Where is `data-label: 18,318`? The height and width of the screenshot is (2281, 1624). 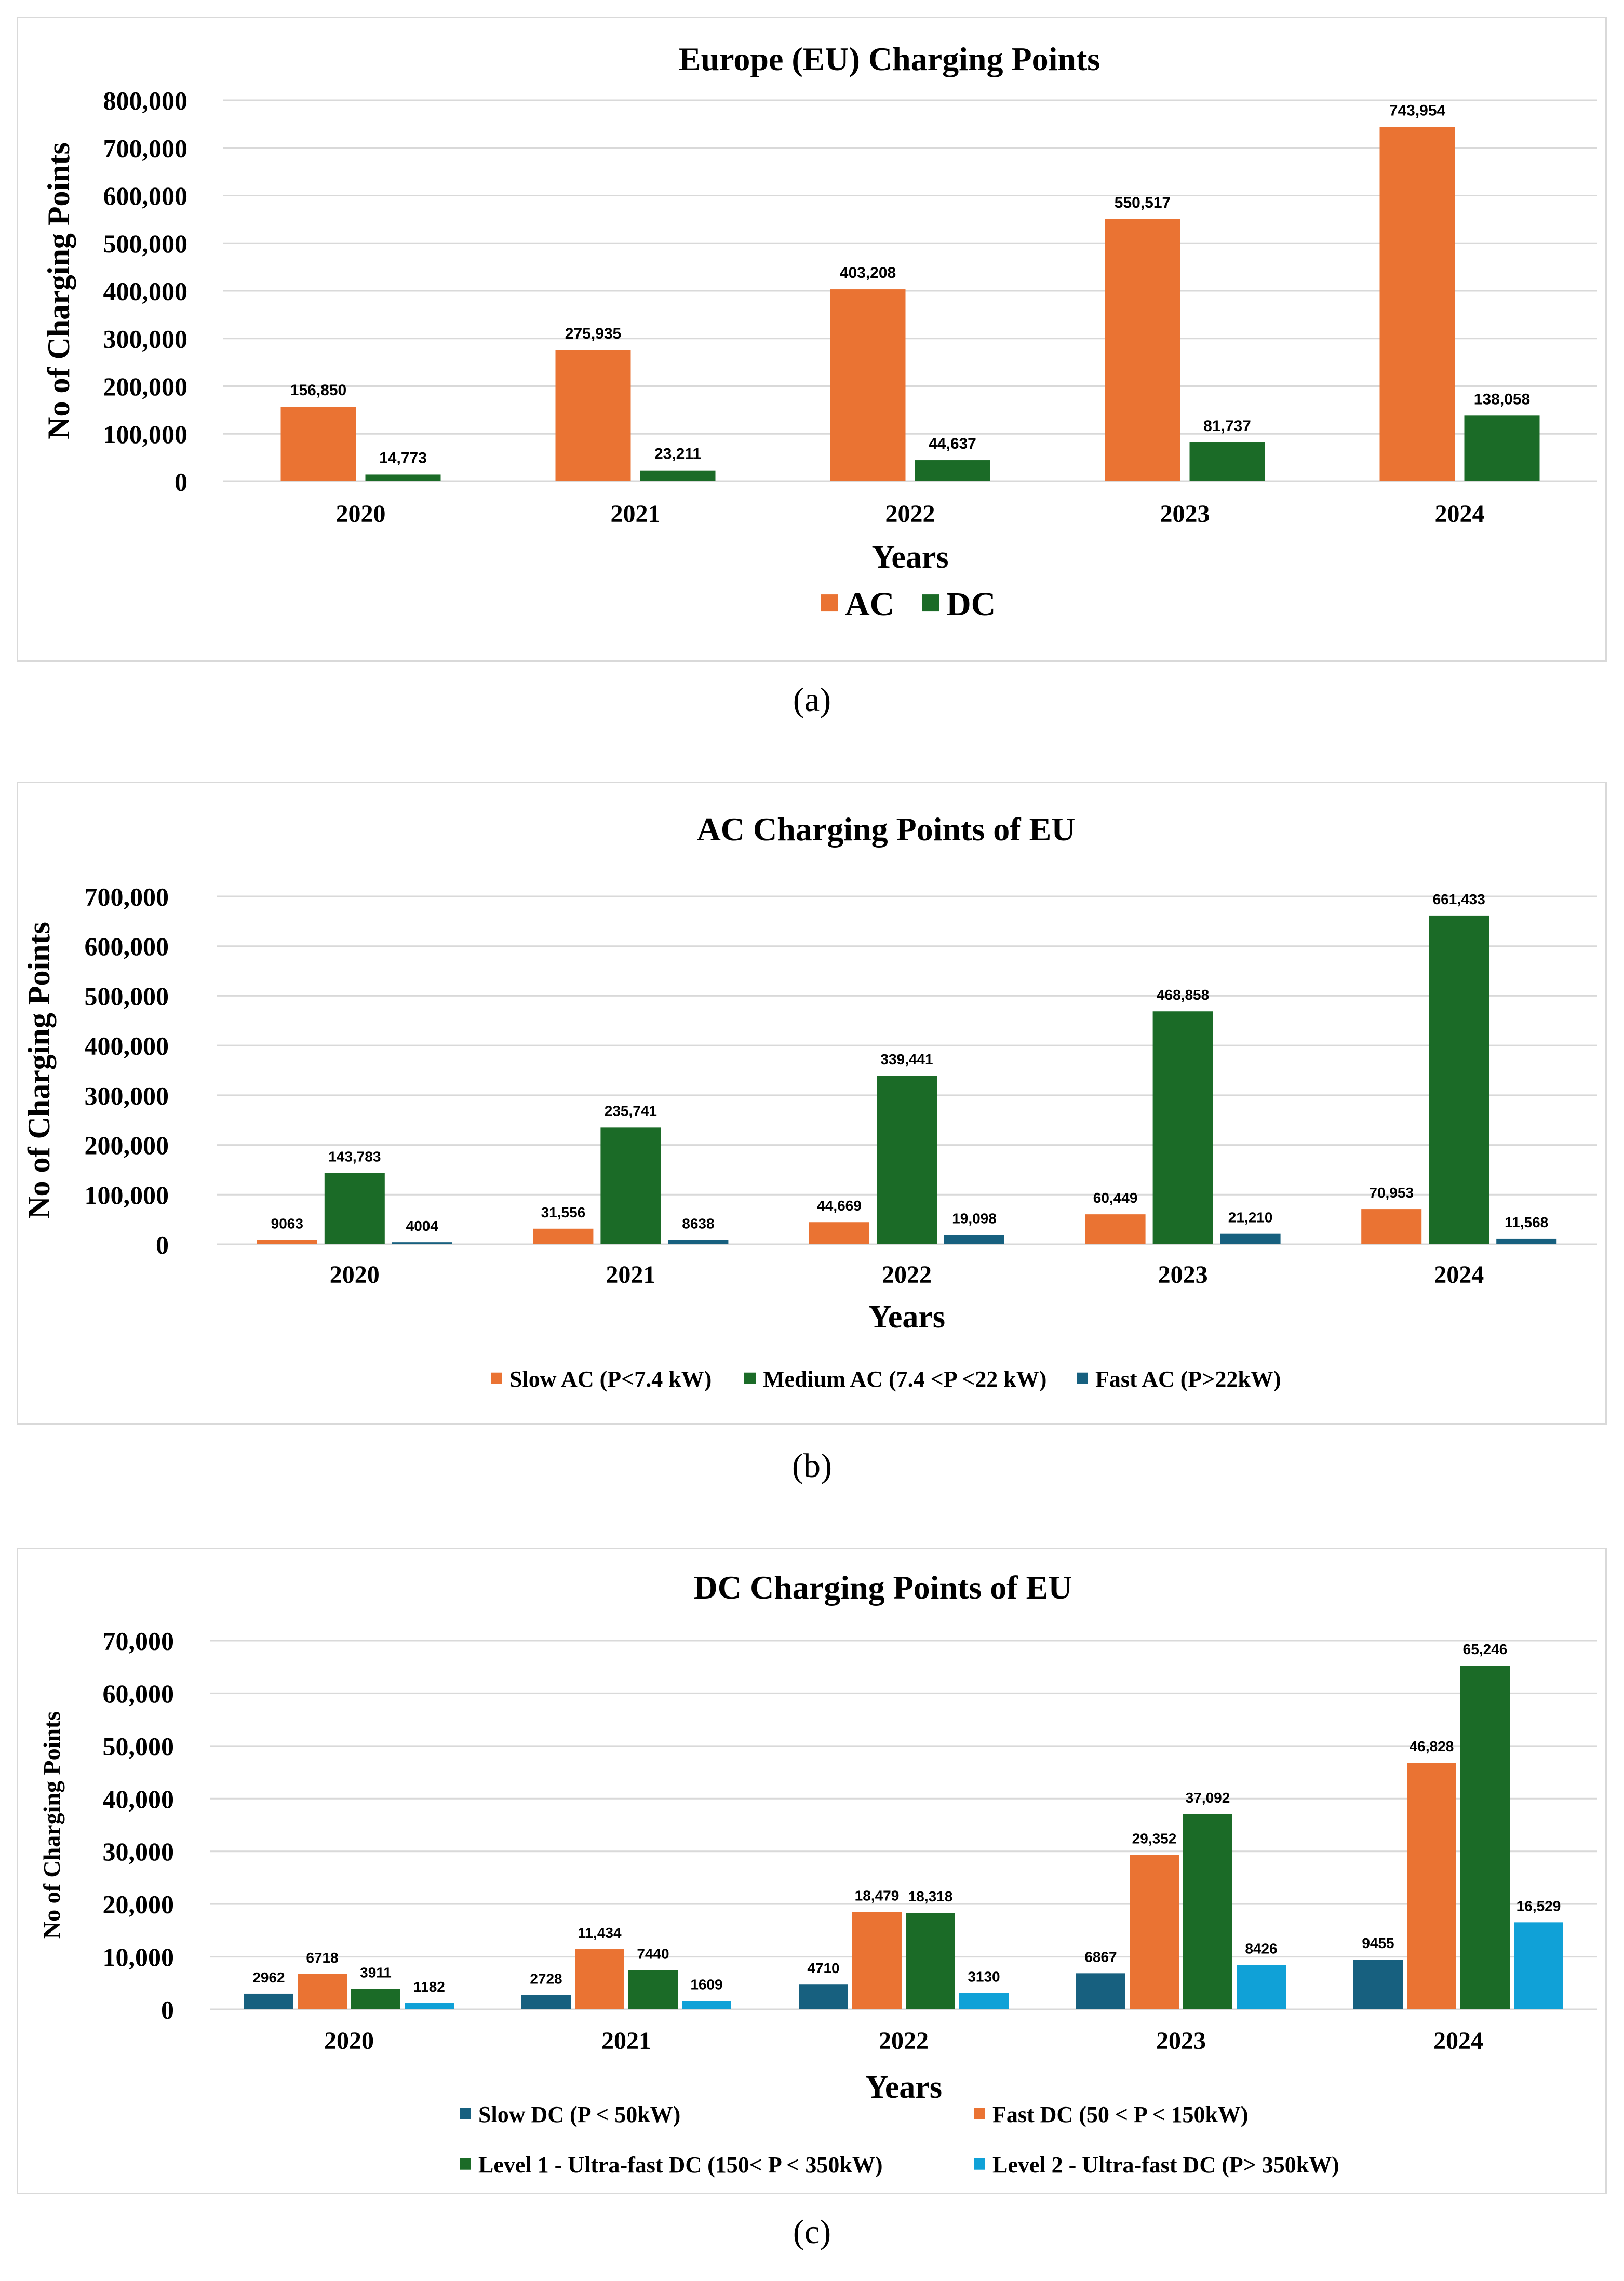 data-label: 18,318 is located at coordinates (930, 1896).